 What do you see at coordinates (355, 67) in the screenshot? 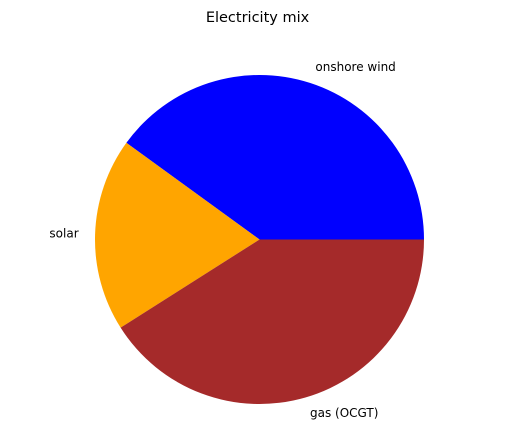
I see `pie-label-onshore-wind: onshore wind` at bounding box center [355, 67].